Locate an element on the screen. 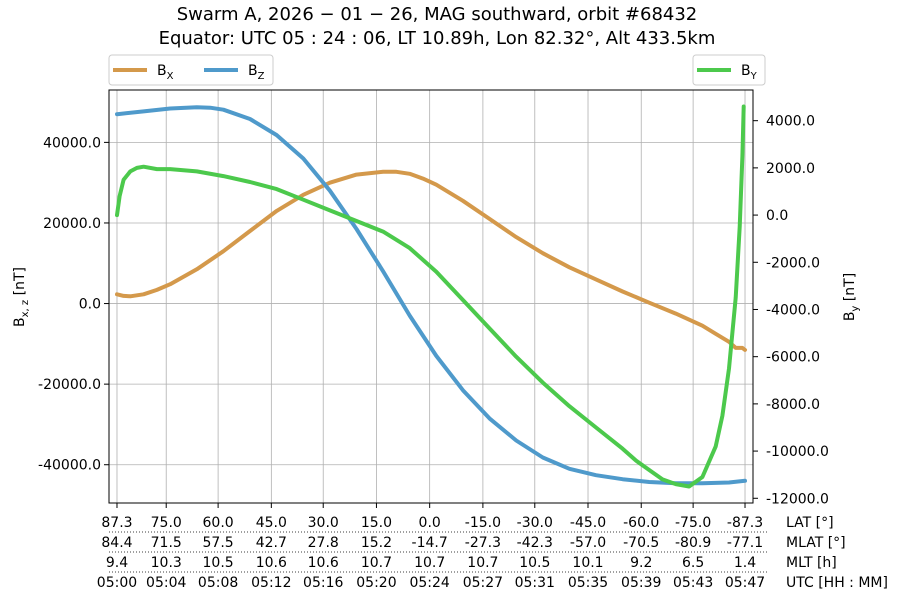 This screenshot has width=900, height=600. x-tick-label: 84.4 is located at coordinates (116, 543).